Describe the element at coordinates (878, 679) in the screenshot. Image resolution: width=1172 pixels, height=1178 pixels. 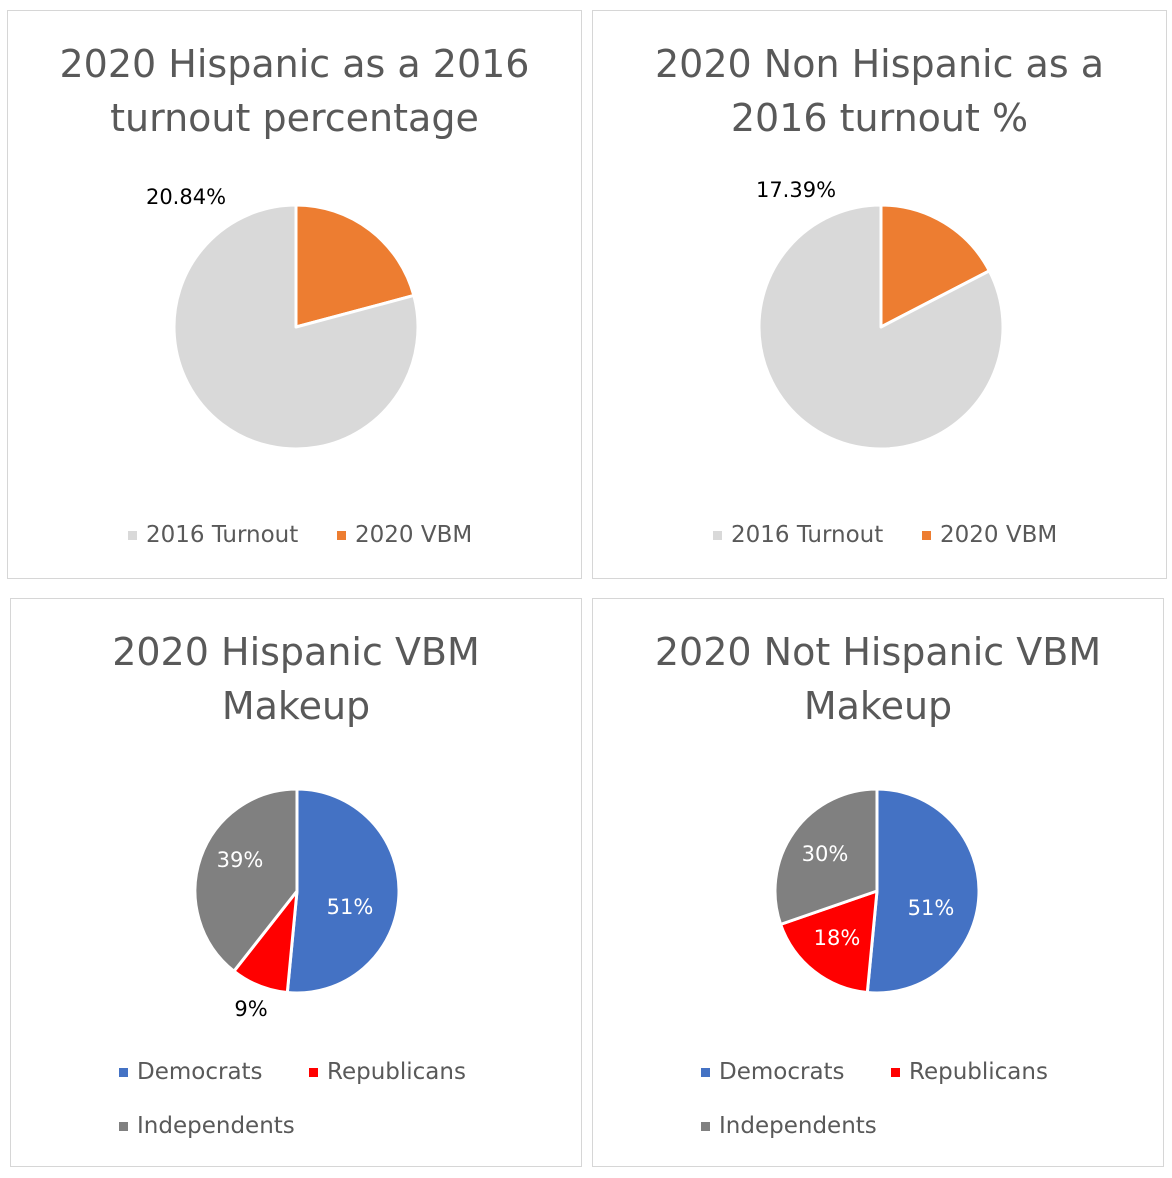
I see `chart-title: 2020 Not Hispanic VBM Makeup` at that location.